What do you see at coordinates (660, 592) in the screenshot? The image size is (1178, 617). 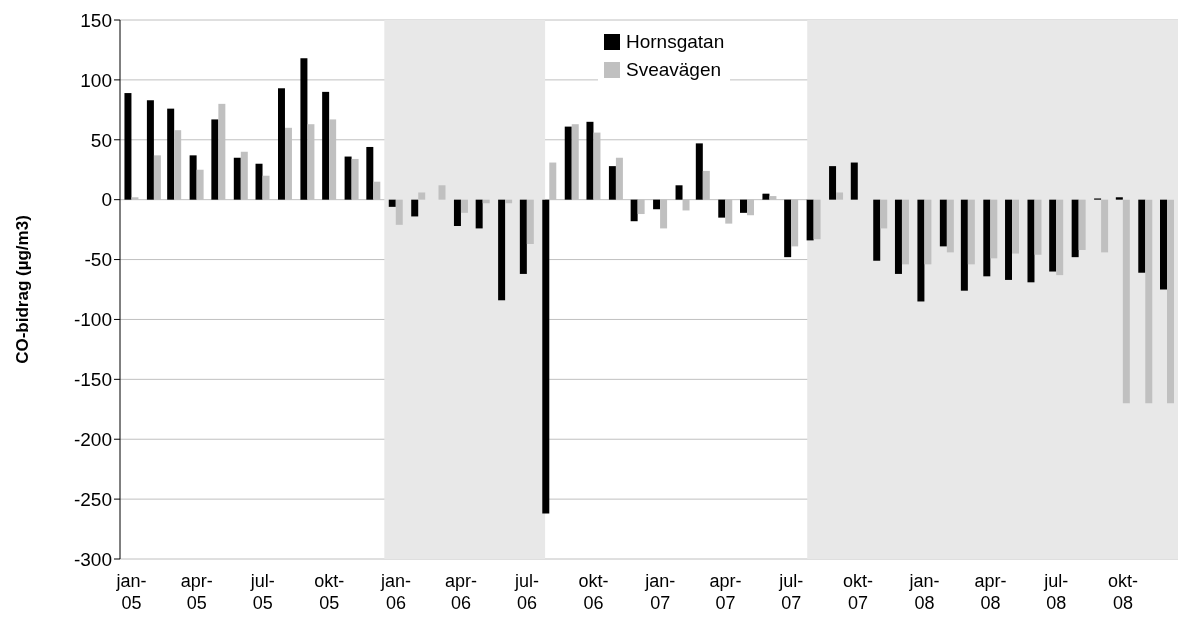 I see `x-tick-label: jan-07` at bounding box center [660, 592].